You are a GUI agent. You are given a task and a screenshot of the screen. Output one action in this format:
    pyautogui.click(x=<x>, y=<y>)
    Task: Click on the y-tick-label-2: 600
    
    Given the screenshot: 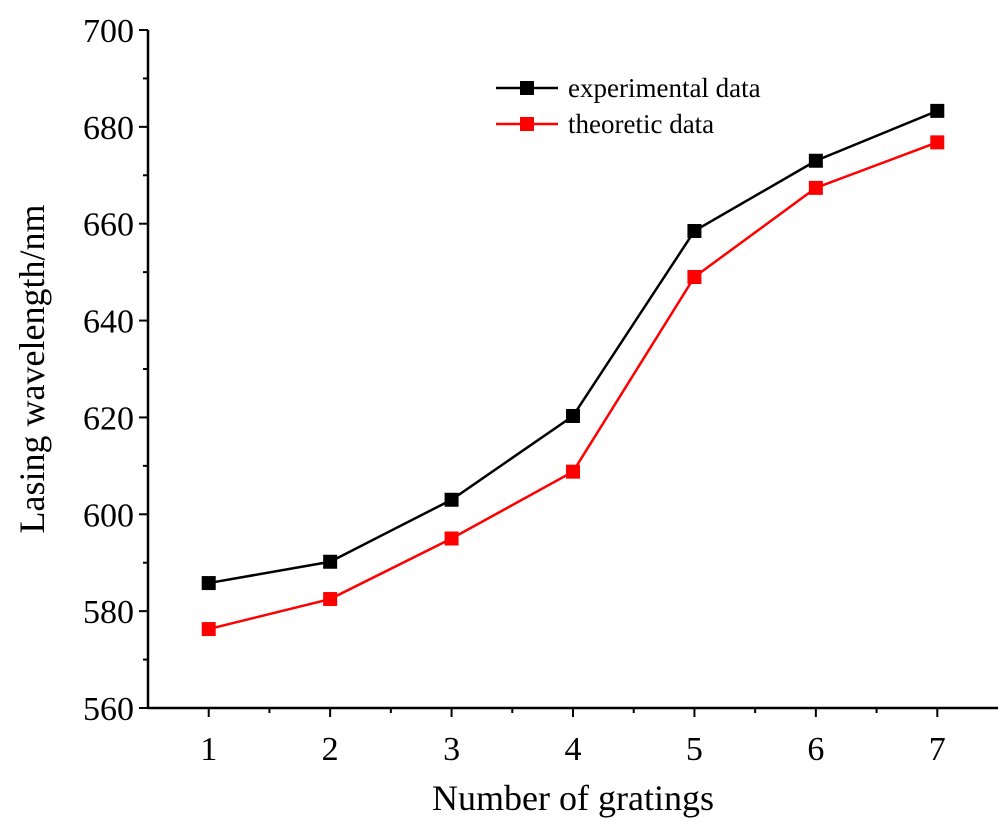 What is the action you would take?
    pyautogui.click(x=108, y=515)
    